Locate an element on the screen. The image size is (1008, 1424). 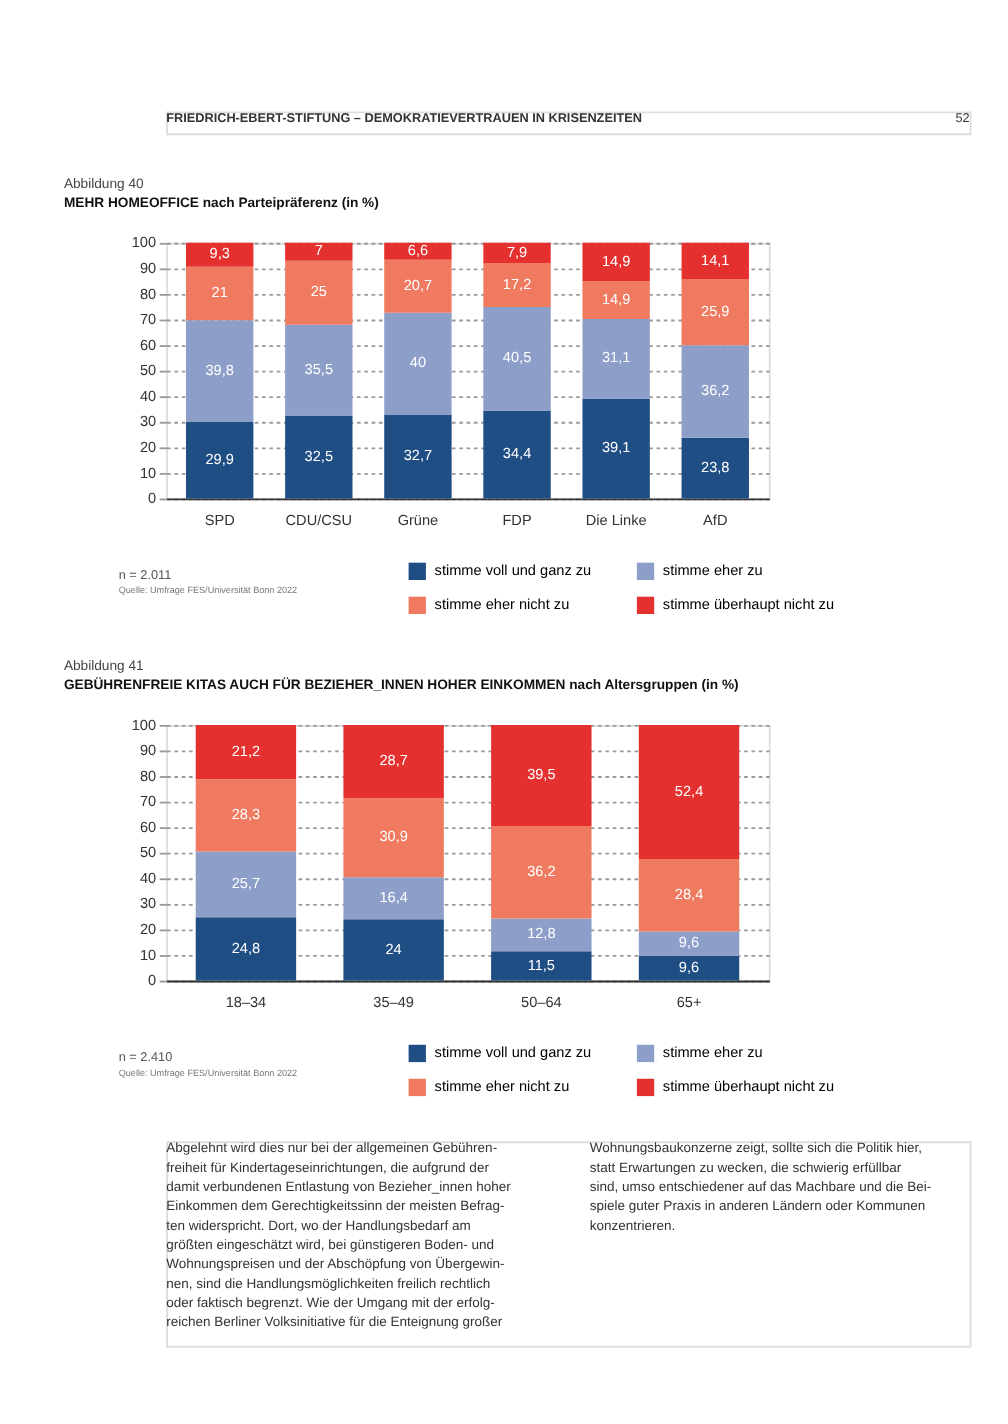
data-label: 17,2 is located at coordinates (517, 283).